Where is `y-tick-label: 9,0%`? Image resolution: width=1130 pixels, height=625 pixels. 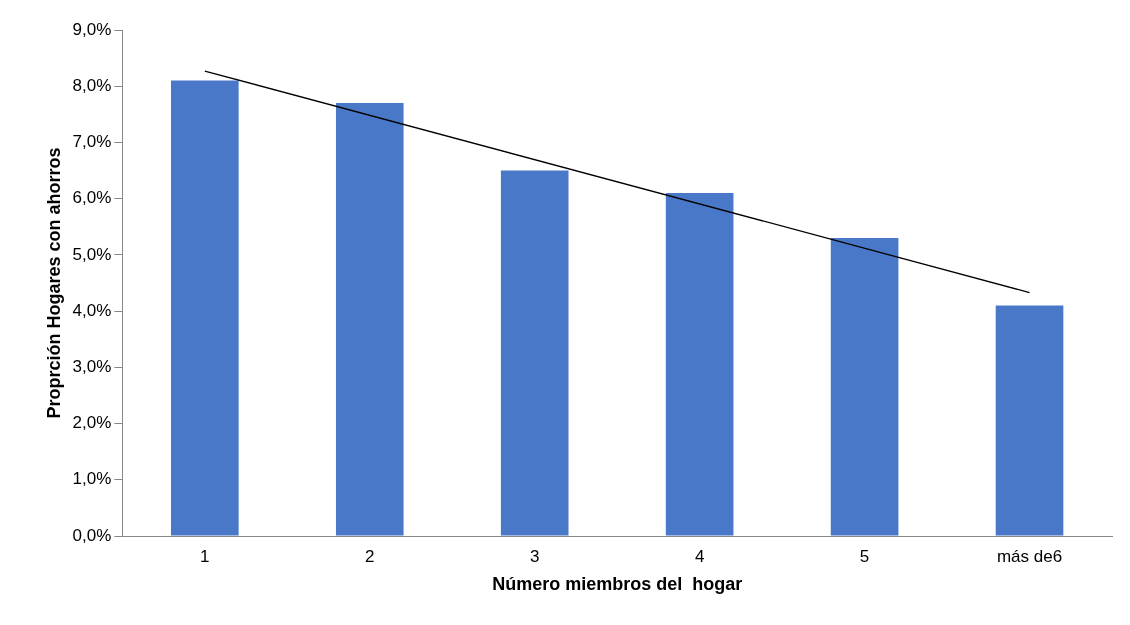 y-tick-label: 9,0% is located at coordinates (92, 29).